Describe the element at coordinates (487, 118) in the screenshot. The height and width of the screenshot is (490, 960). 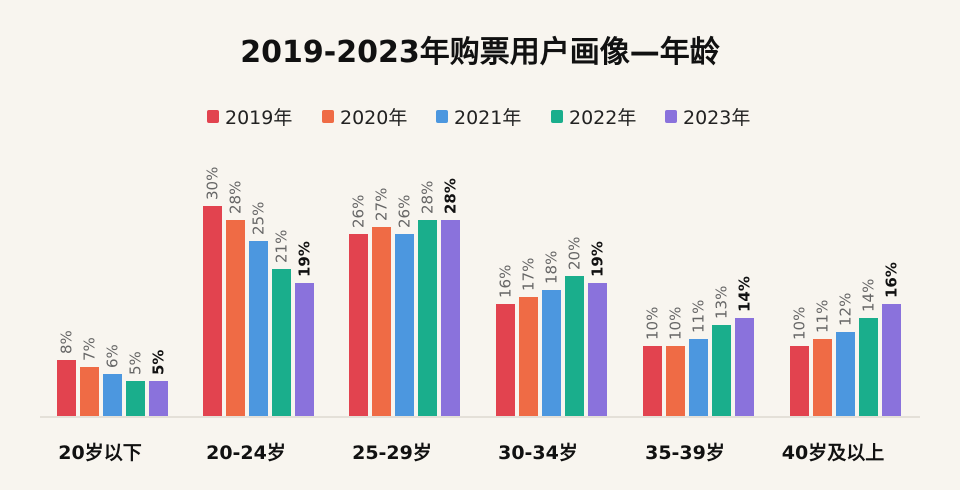
I see `legend-label: 2021年` at that location.